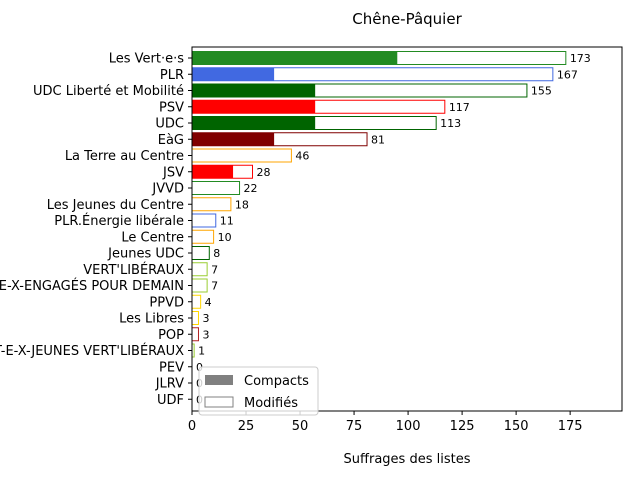 This screenshot has height=480, width=640. What do you see at coordinates (264, 172) in the screenshot?
I see `value-label: 28` at bounding box center [264, 172].